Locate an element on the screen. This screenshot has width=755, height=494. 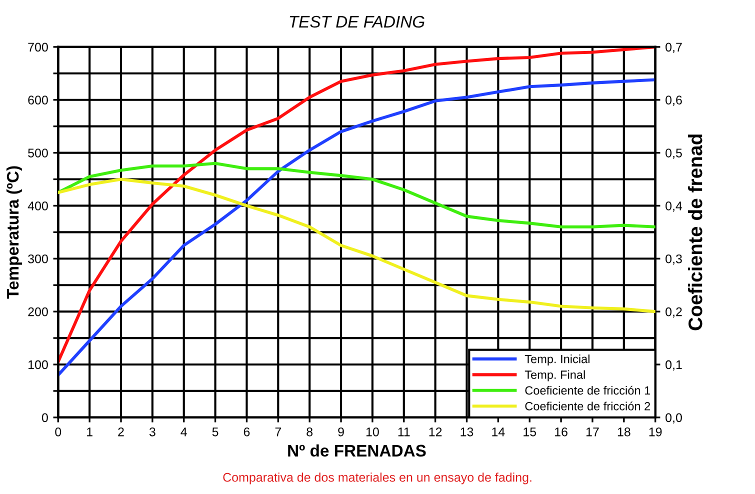
x-tick-label: 9 is located at coordinates (341, 431).